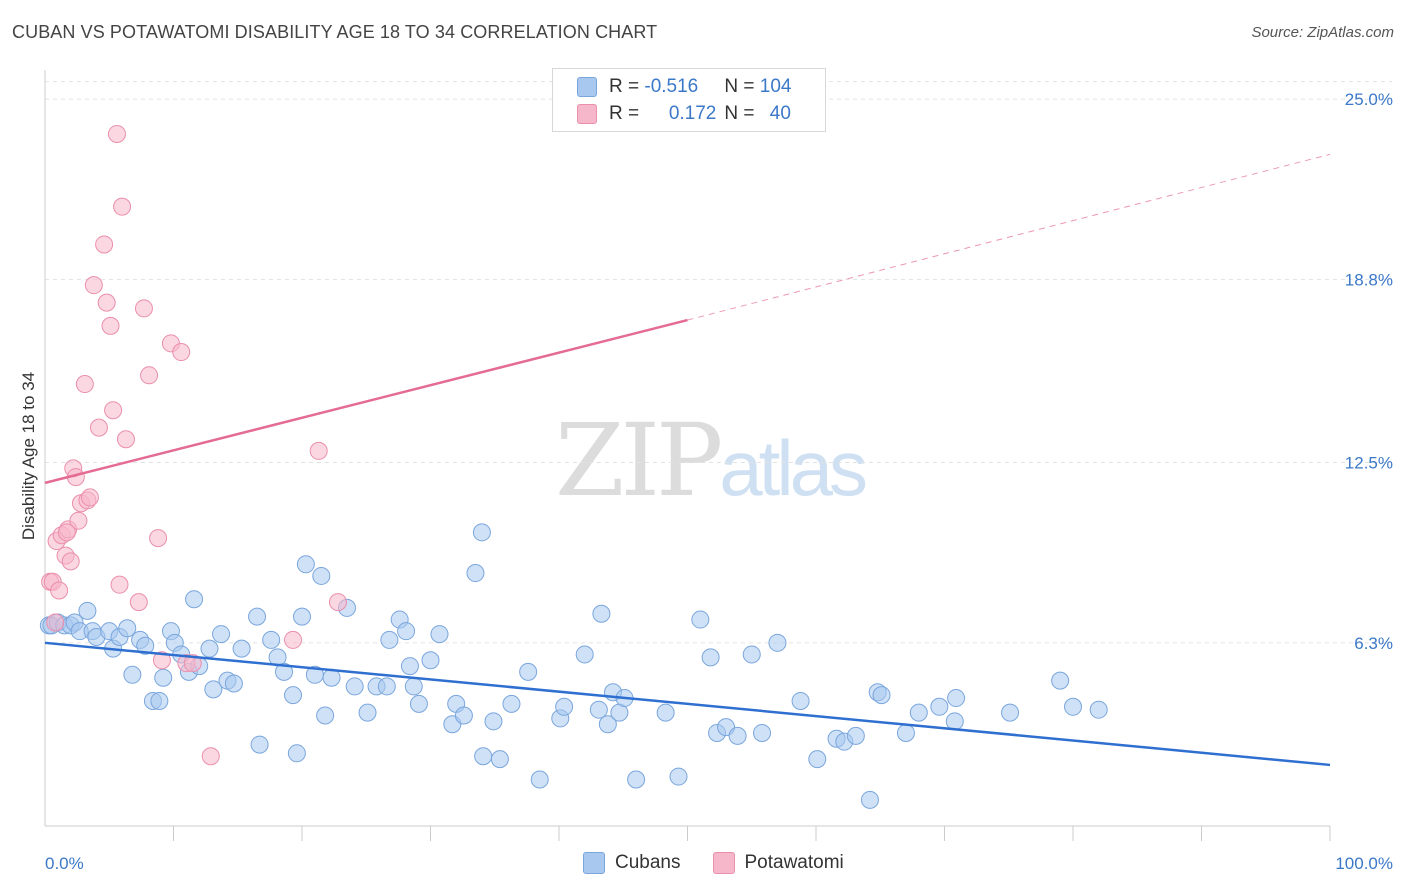 Image resolution: width=1406 pixels, height=892 pixels. What do you see at coordinates (775, 86) in the screenshot?
I see `n-value: 104` at bounding box center [775, 86].